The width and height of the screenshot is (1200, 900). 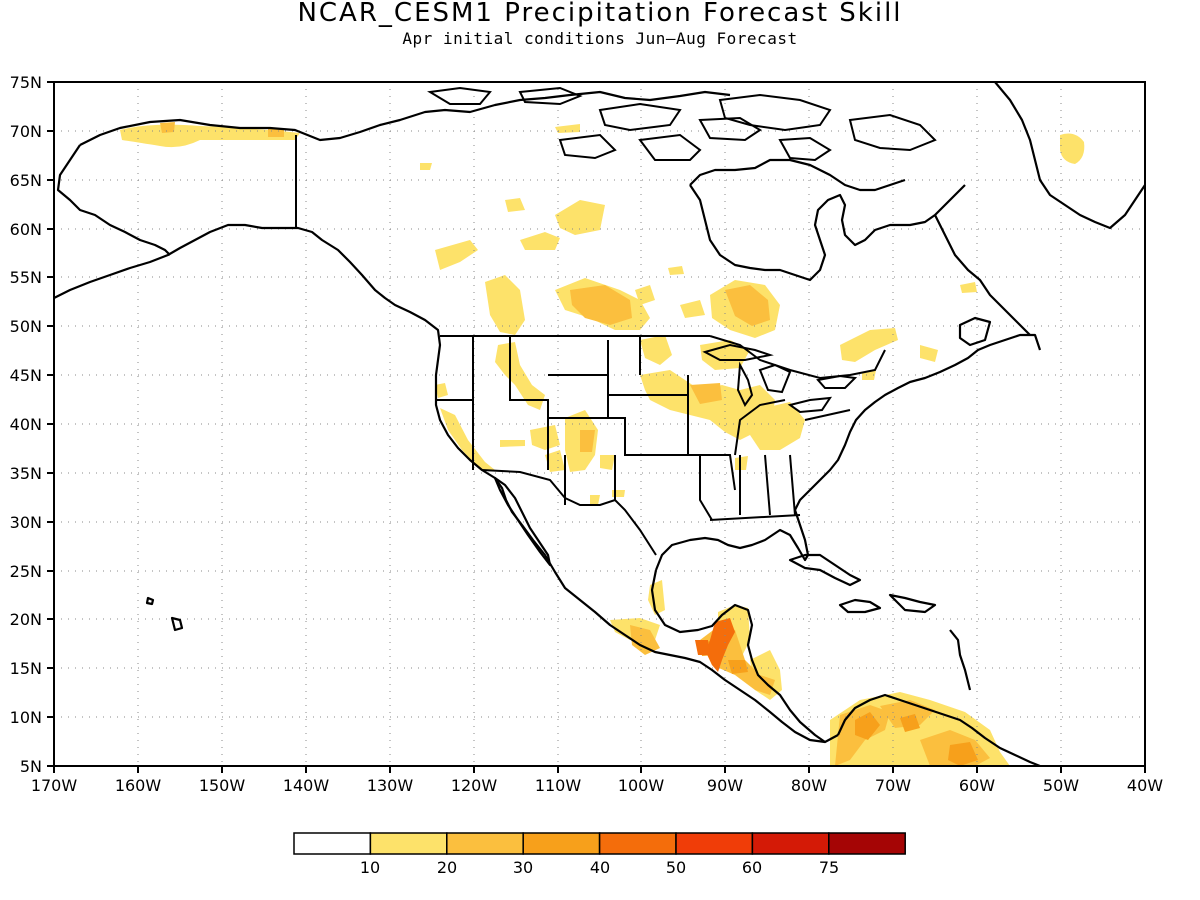 What do you see at coordinates (26, 277) in the screenshot?
I see `lat-tick-label: 55N` at bounding box center [26, 277].